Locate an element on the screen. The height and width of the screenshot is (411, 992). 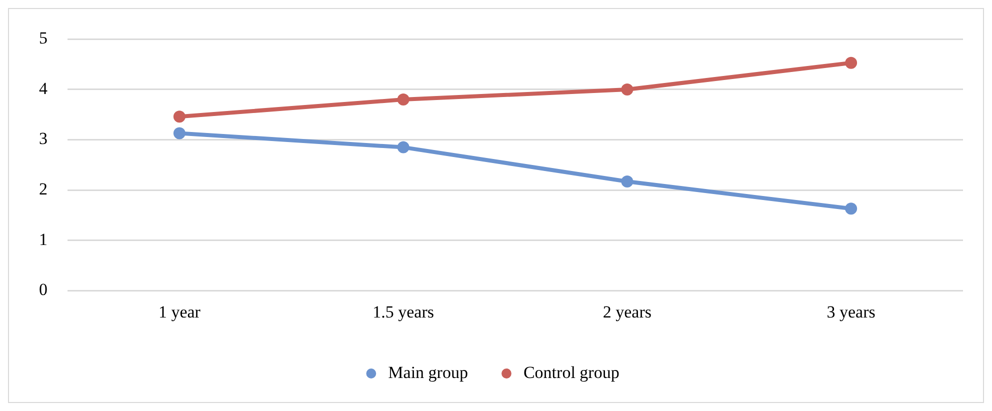
x-tick-label: 3 years is located at coordinates (851, 312).